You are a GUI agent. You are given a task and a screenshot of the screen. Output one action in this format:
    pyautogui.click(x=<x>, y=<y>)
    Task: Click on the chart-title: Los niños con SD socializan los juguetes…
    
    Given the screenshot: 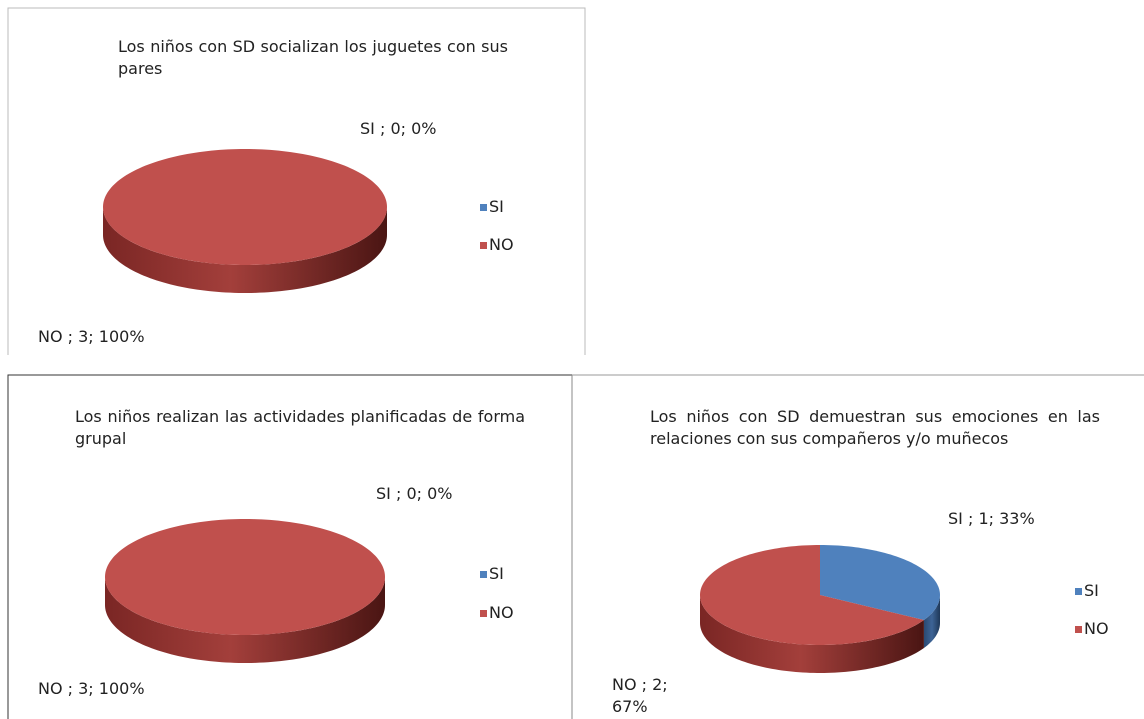 What is the action you would take?
    pyautogui.click(x=313, y=57)
    